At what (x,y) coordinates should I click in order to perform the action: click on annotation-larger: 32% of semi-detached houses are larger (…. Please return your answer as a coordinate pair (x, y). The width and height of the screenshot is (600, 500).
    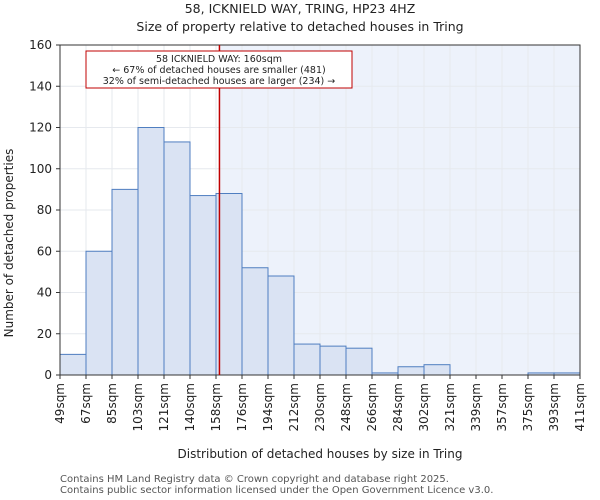
    Looking at the image, I should click on (219, 81).